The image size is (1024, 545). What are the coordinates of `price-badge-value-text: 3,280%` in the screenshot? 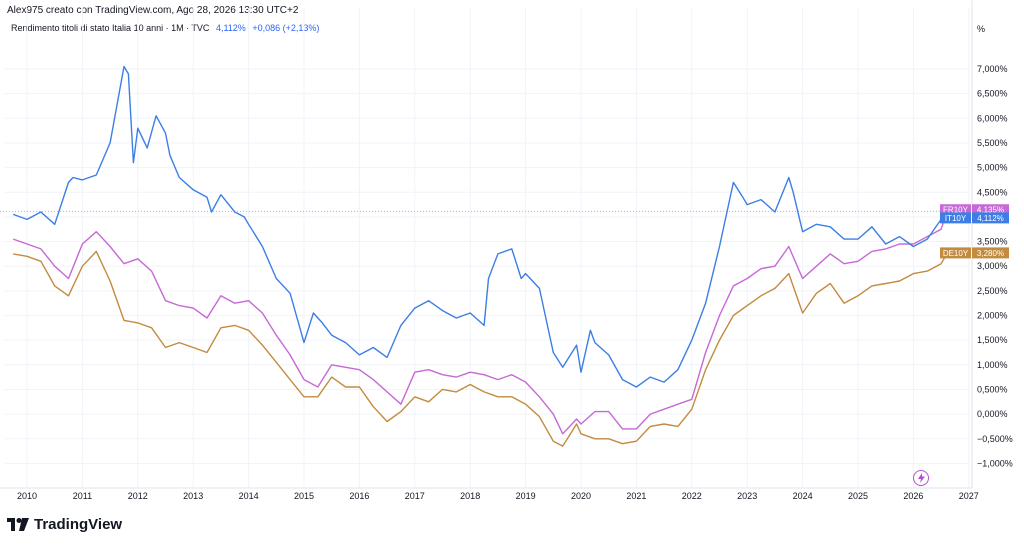 It's located at (990, 253).